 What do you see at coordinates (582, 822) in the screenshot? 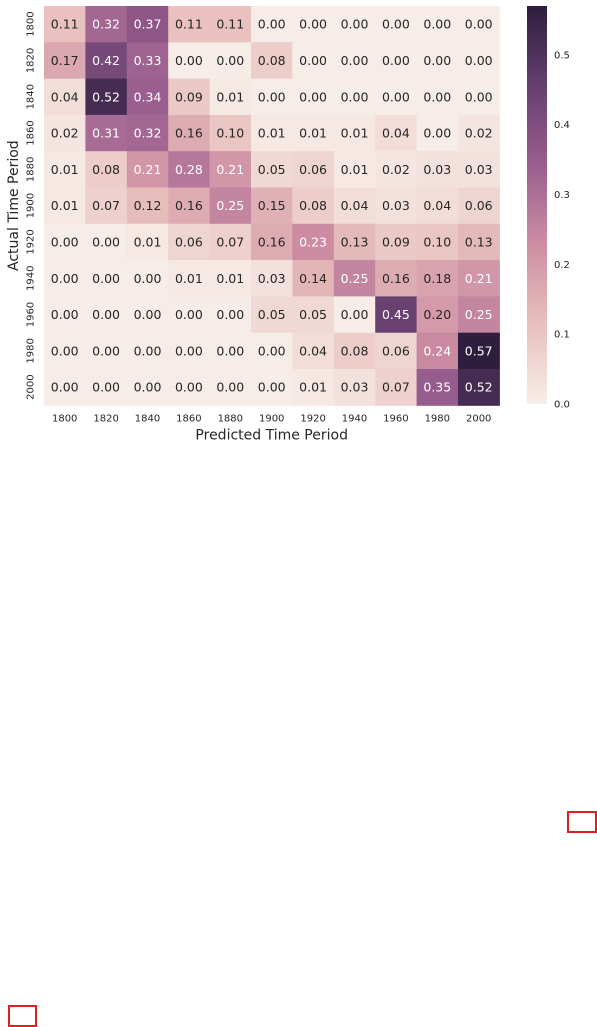
I see `highlight-box-right` at bounding box center [582, 822].